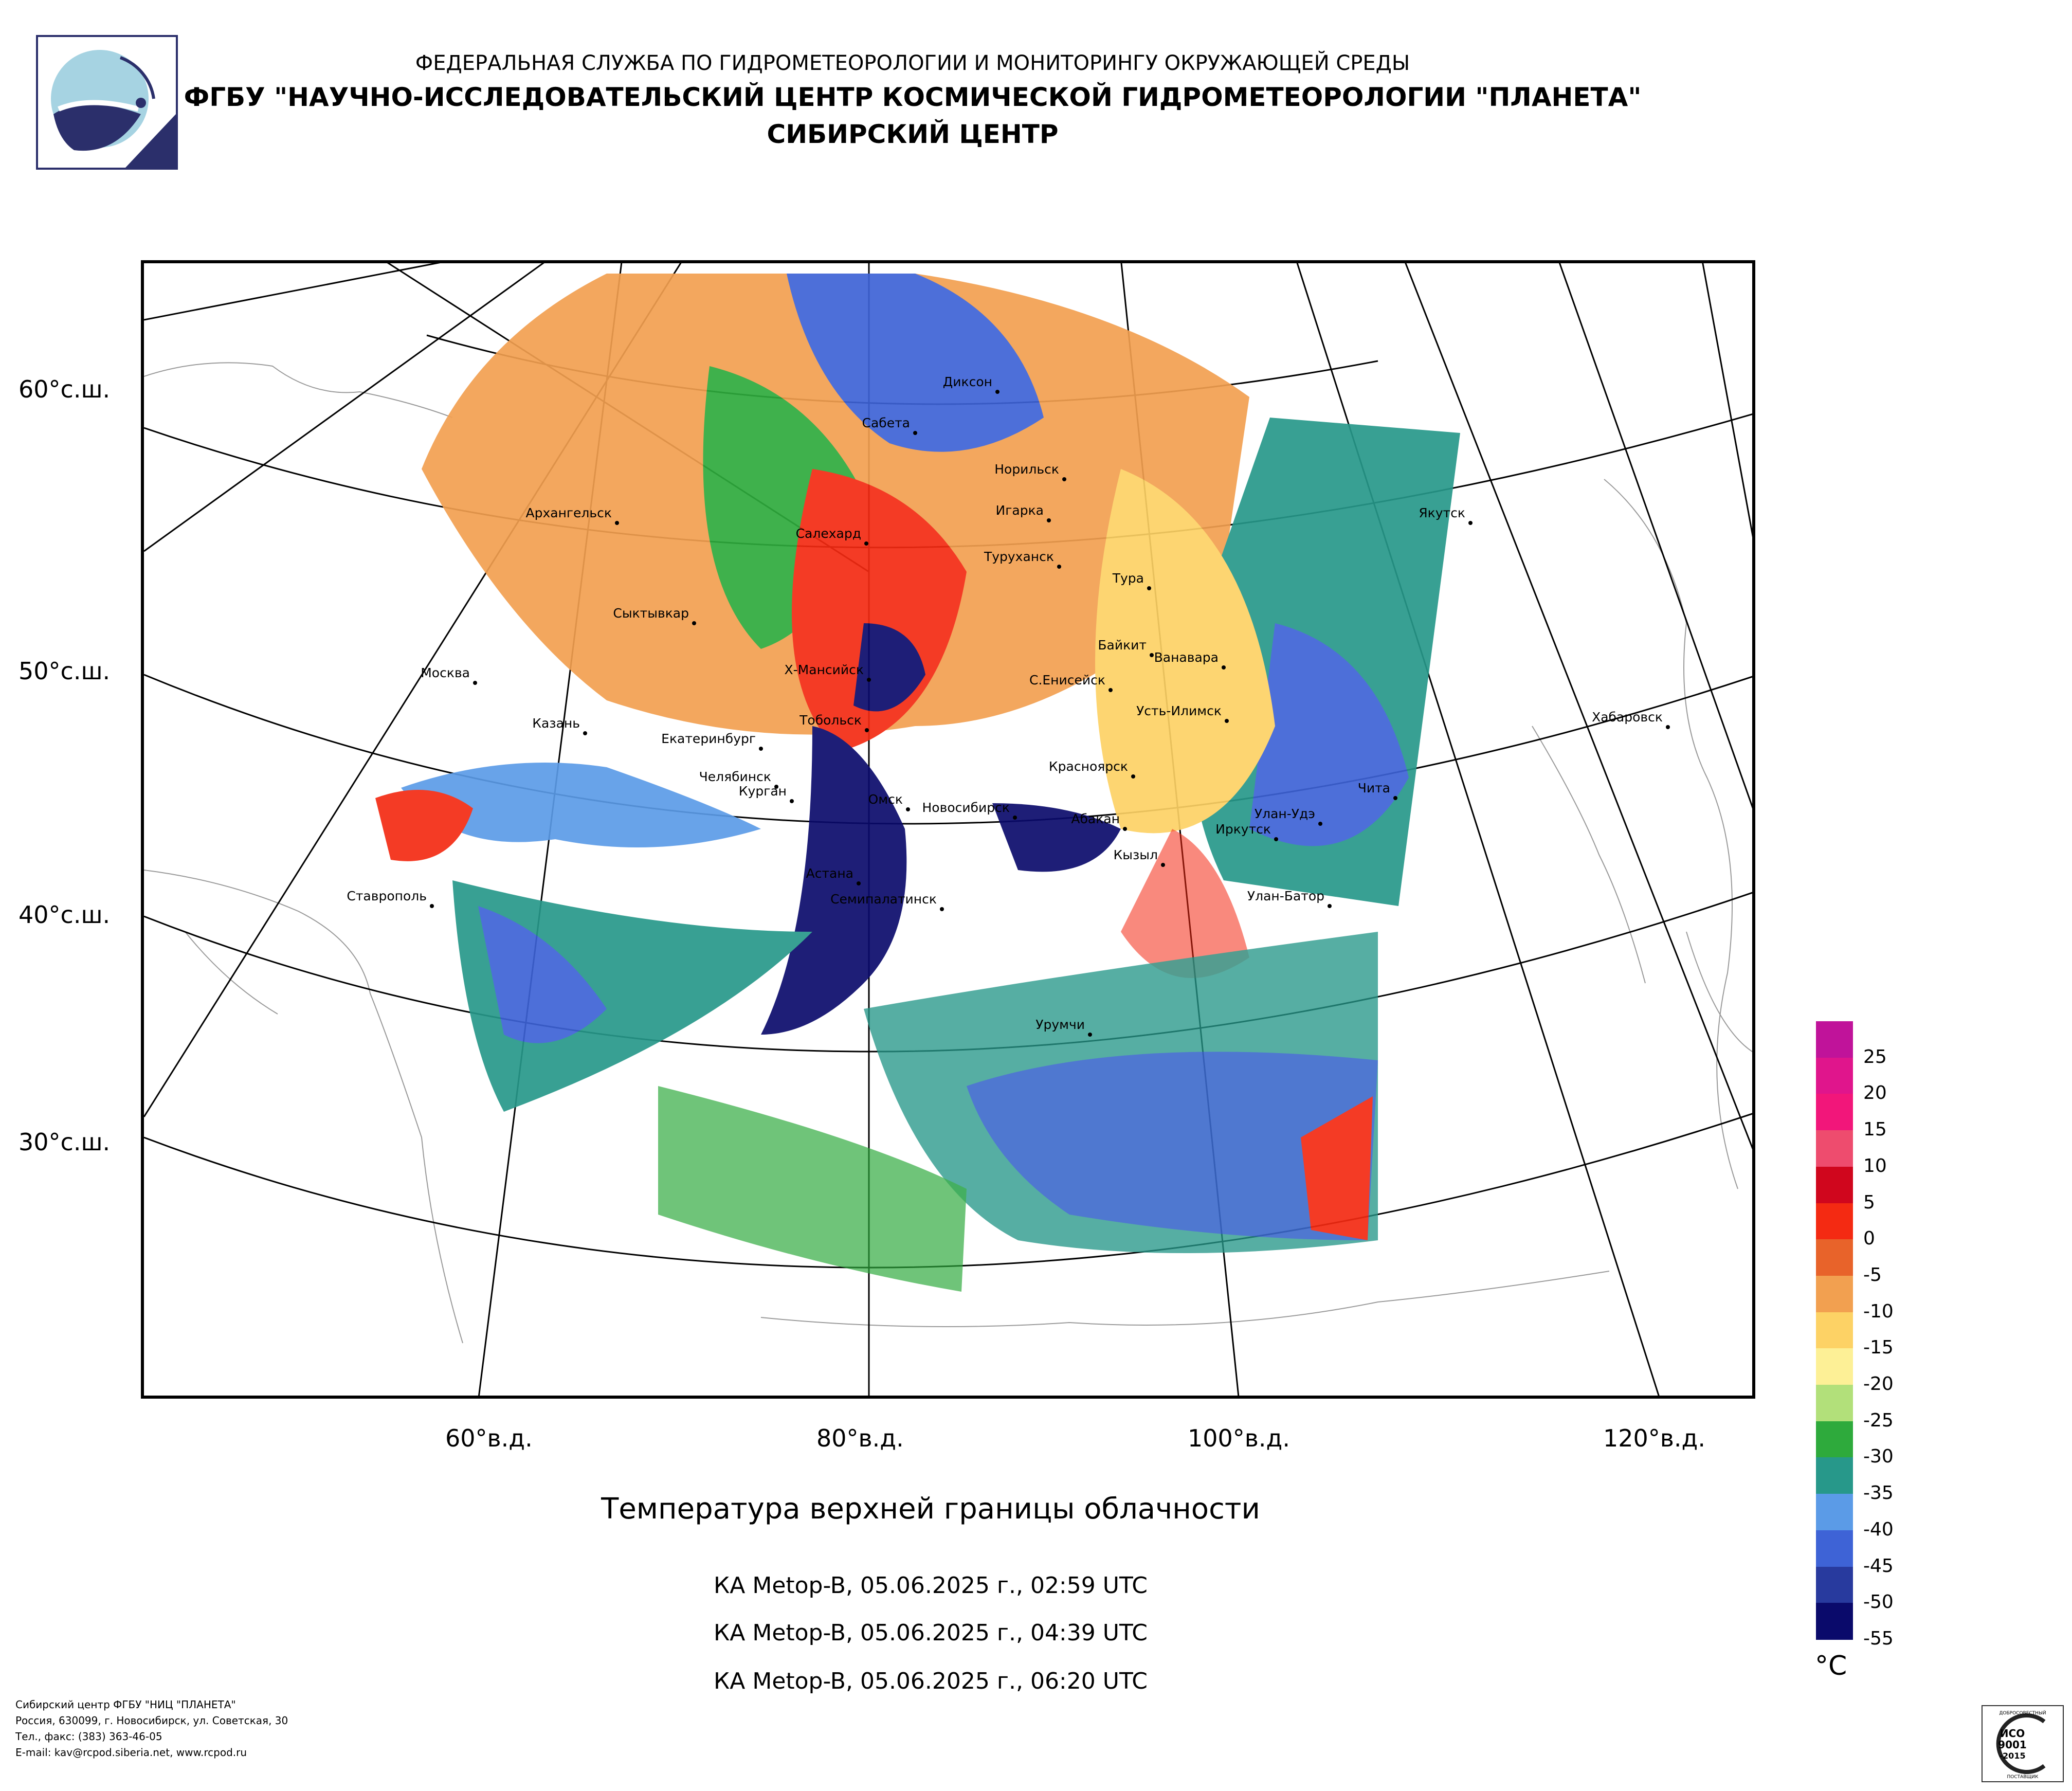  Describe the element at coordinates (489, 1438) in the screenshot. I see `lon-label-60: 60°в.д.` at that location.